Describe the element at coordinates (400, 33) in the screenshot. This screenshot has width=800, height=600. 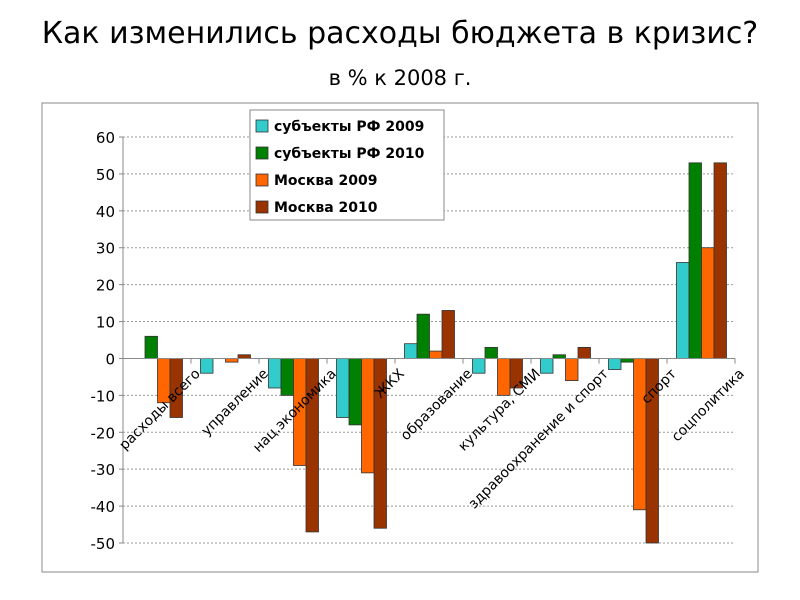
I see `chart-title: Как изменились расходы бюджета в кризис?` at that location.